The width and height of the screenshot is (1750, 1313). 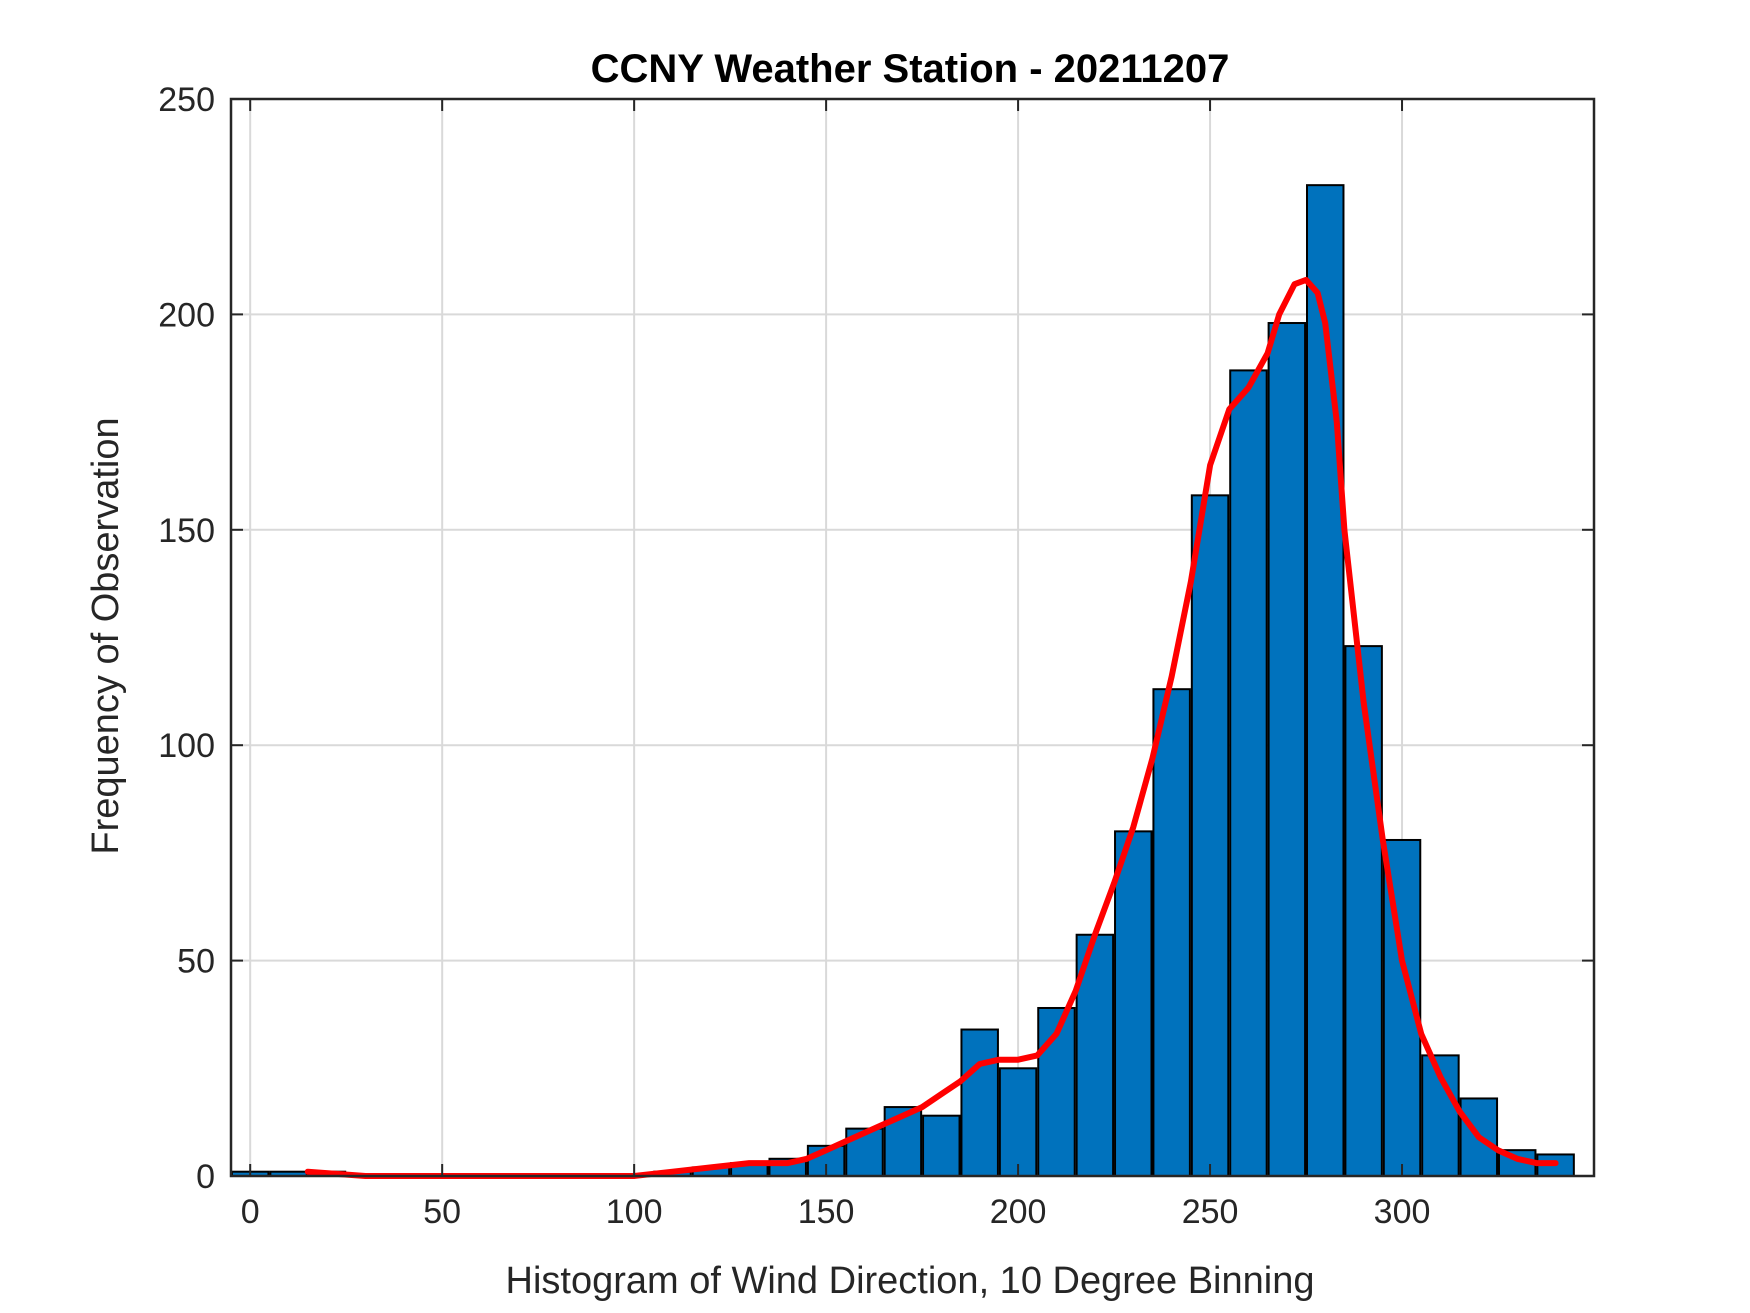 I want to click on x-tick-label: 300, so click(x=1402, y=1212).